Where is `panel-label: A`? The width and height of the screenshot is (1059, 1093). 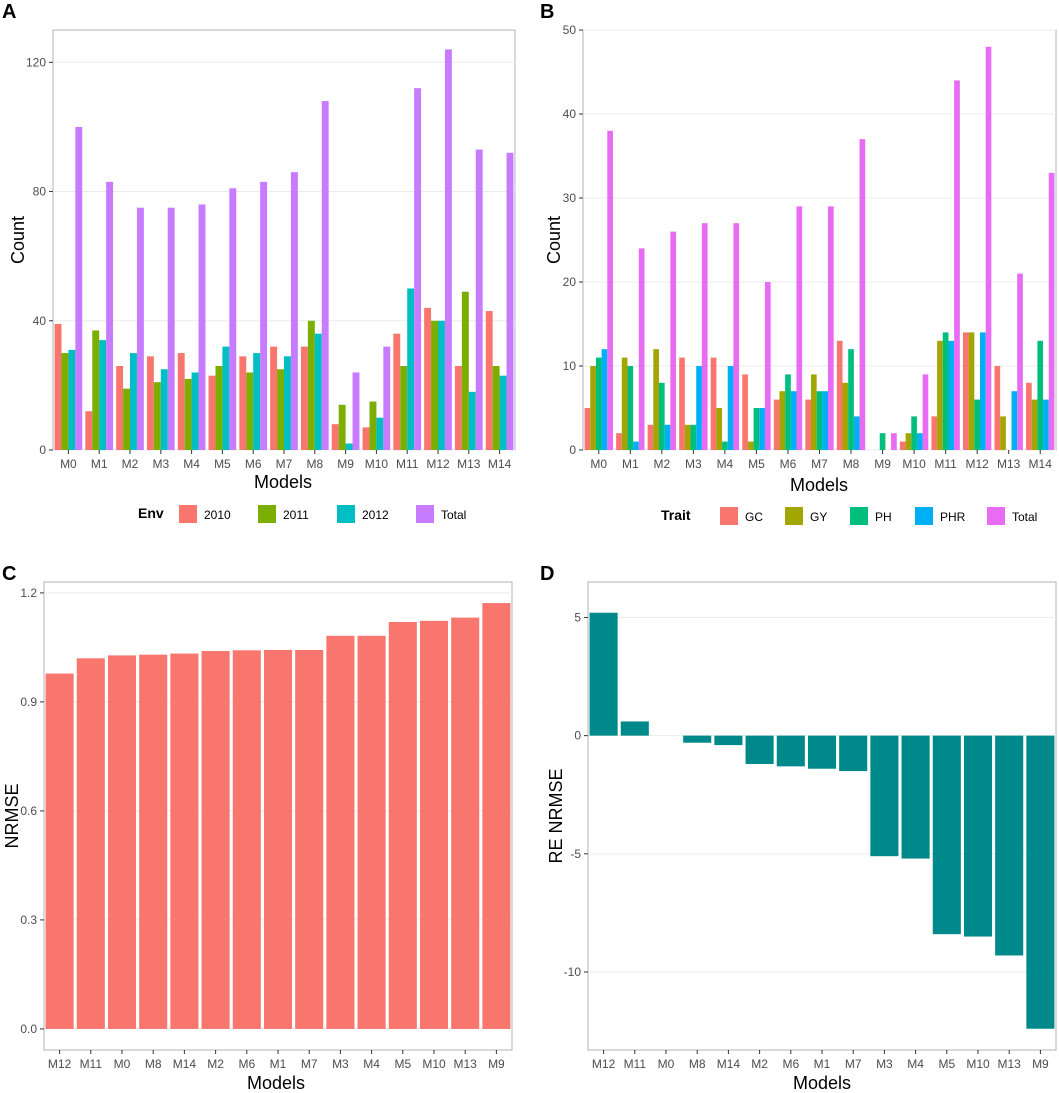 panel-label: A is located at coordinates (9, 12).